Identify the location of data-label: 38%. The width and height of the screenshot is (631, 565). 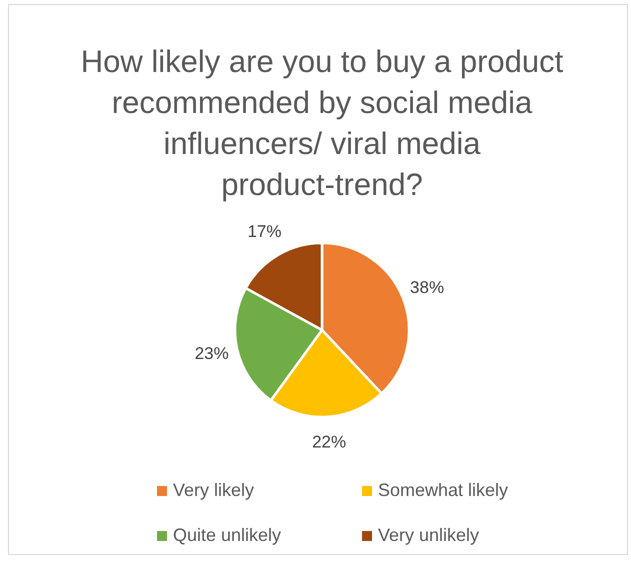
(427, 287).